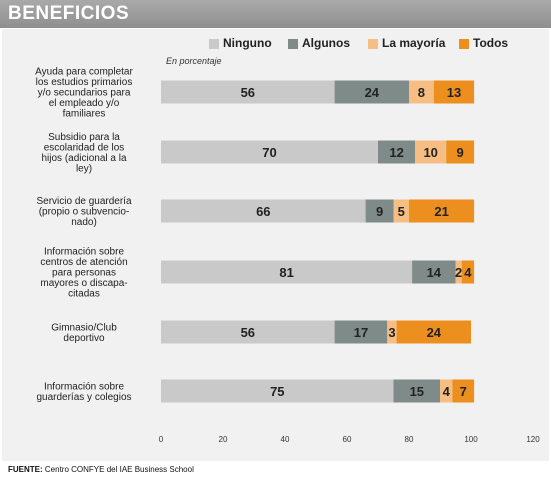  I want to click on category-label: y/o secundarios para, so click(84, 93).